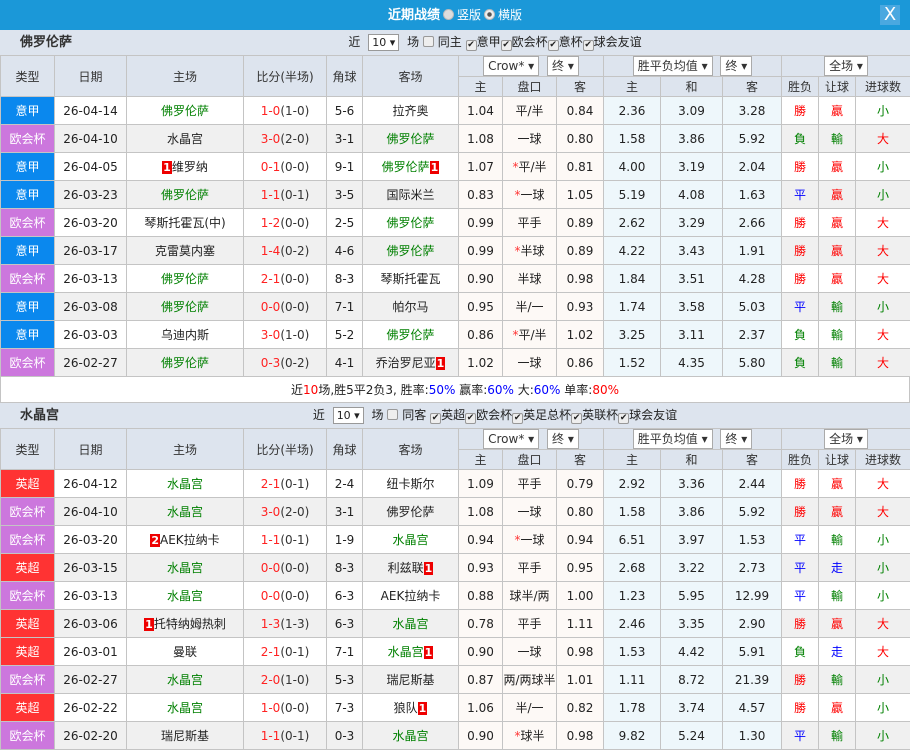  Describe the element at coordinates (189, 540) in the screenshot. I see `home-team-name: AEK拉纳卡` at that location.